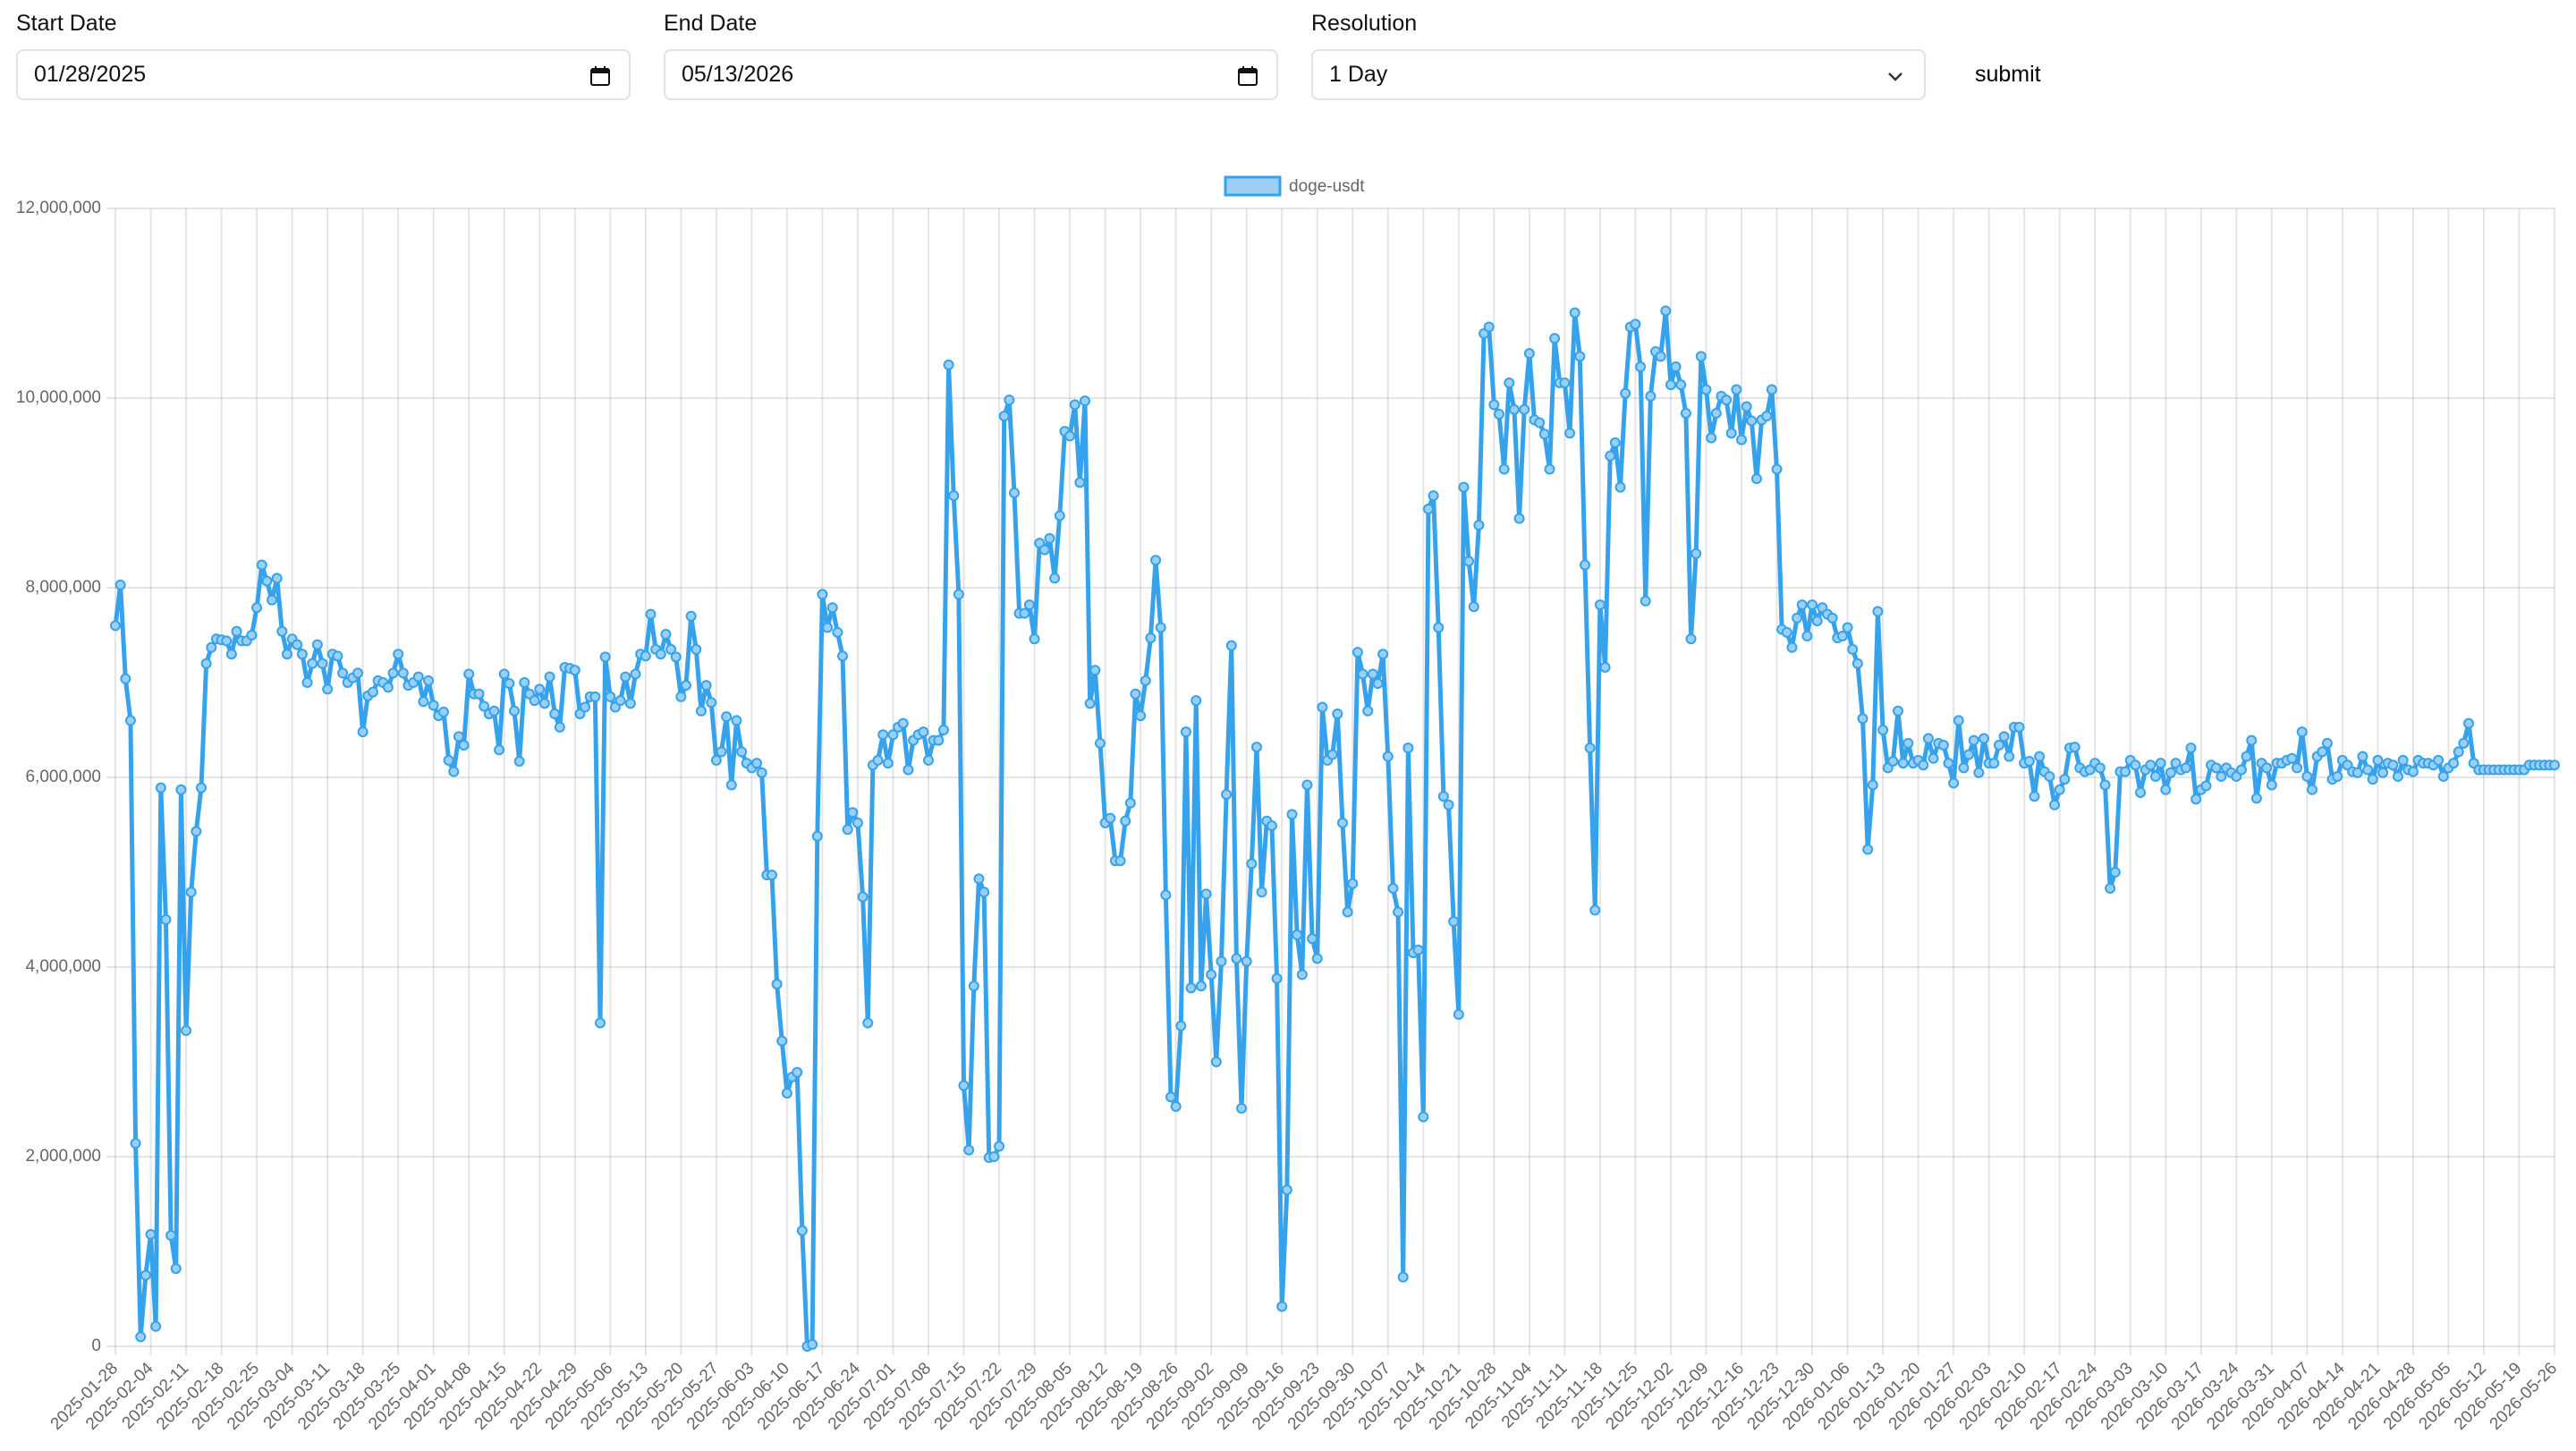  I want to click on select: 1 Day, so click(1618, 74).